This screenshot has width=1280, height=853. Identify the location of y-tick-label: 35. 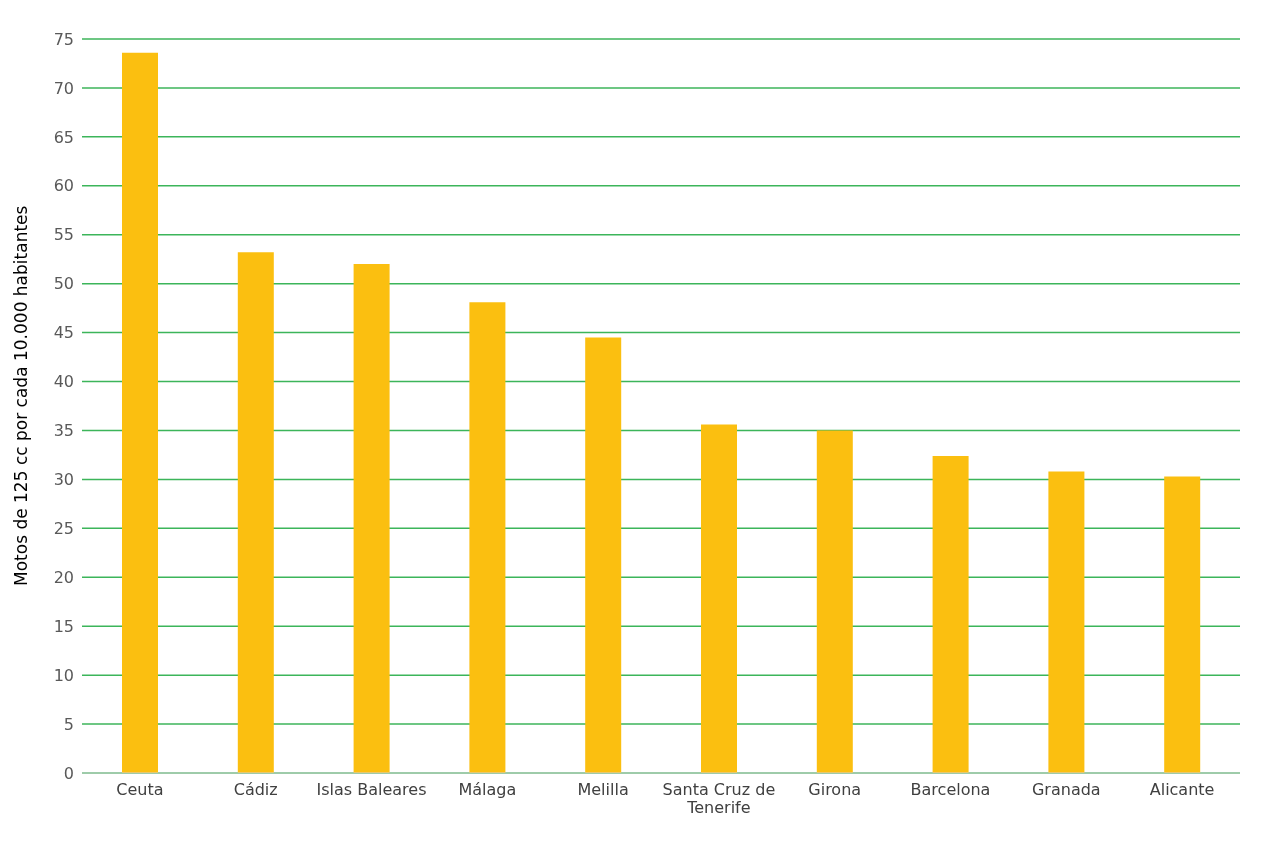
(63, 431).